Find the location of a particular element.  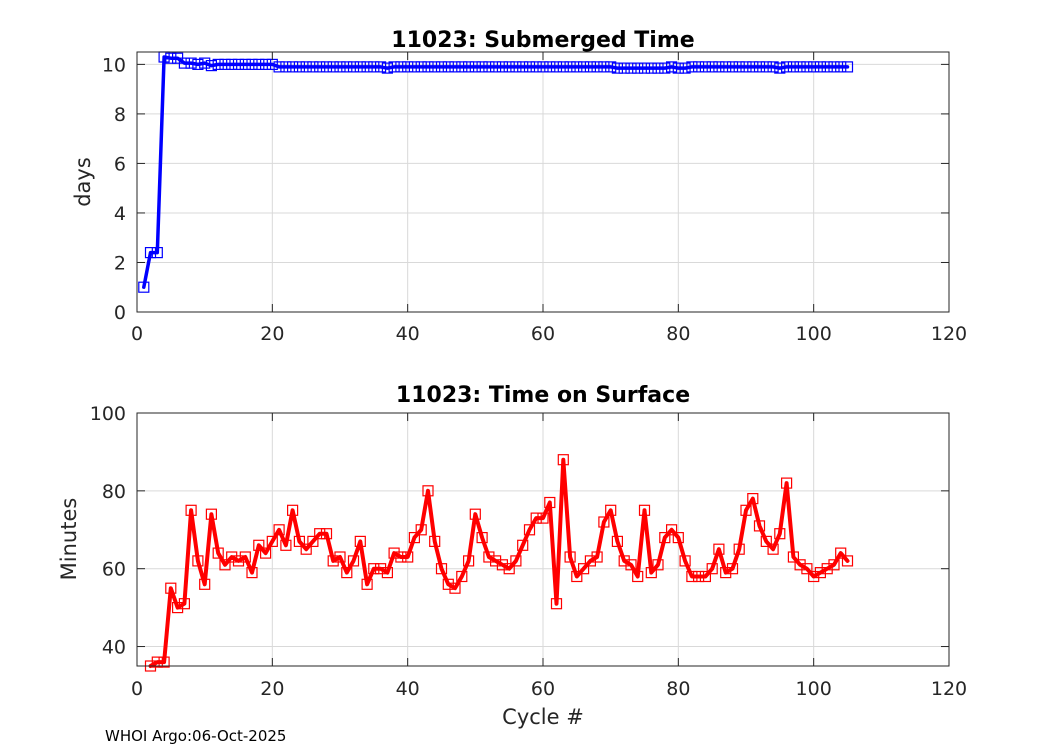

y-axis-label: days is located at coordinates (83, 182).